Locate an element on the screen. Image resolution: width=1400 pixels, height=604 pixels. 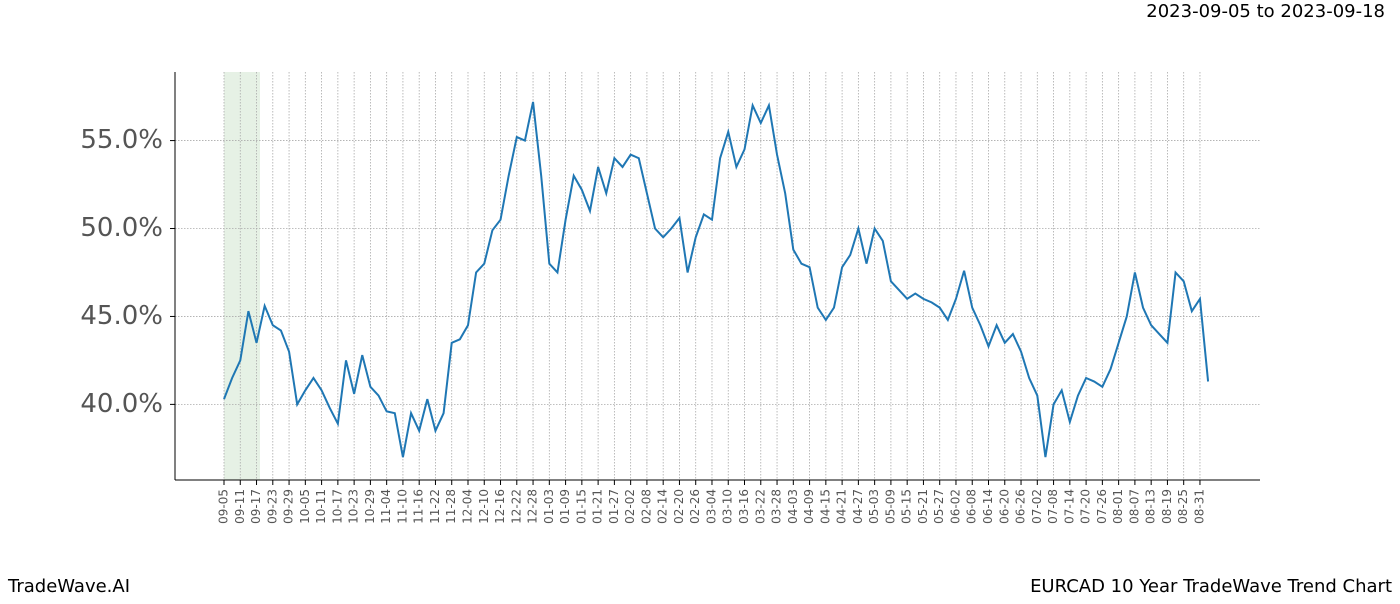
x-tick-label: 03-10 is located at coordinates (728, 506).